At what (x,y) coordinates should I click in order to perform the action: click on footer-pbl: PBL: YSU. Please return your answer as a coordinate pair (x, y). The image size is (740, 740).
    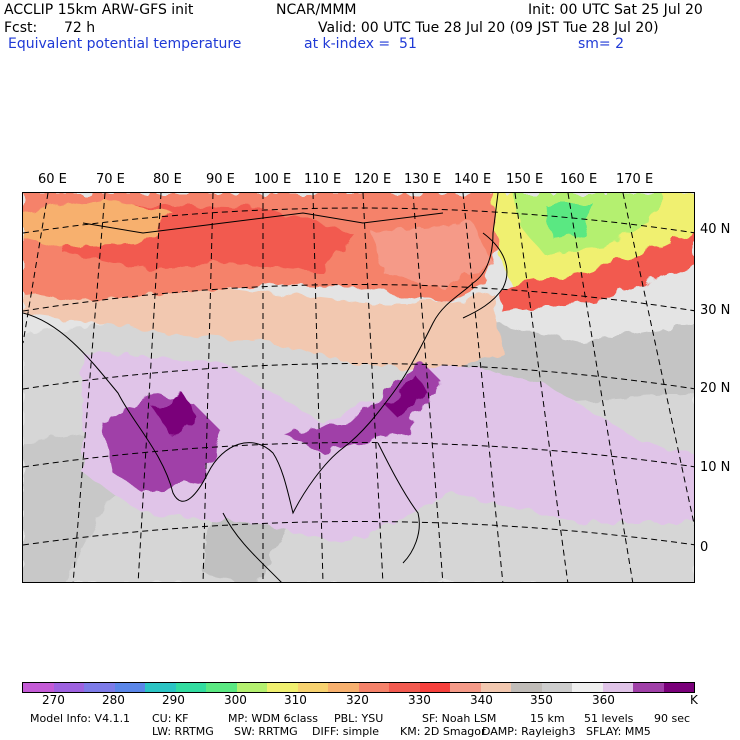
    Looking at the image, I should click on (359, 718).